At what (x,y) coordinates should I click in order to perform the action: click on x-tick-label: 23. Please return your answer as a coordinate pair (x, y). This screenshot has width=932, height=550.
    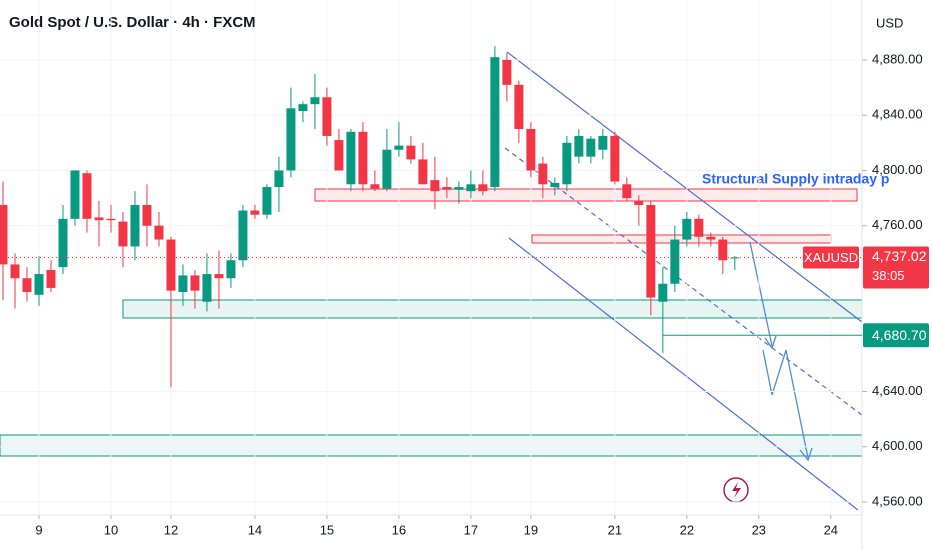
    Looking at the image, I should click on (759, 529).